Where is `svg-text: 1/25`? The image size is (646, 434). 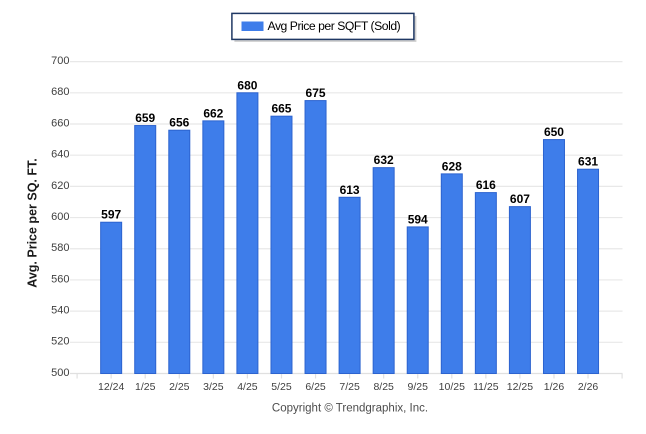 svg-text: 1/25 is located at coordinates (145, 387).